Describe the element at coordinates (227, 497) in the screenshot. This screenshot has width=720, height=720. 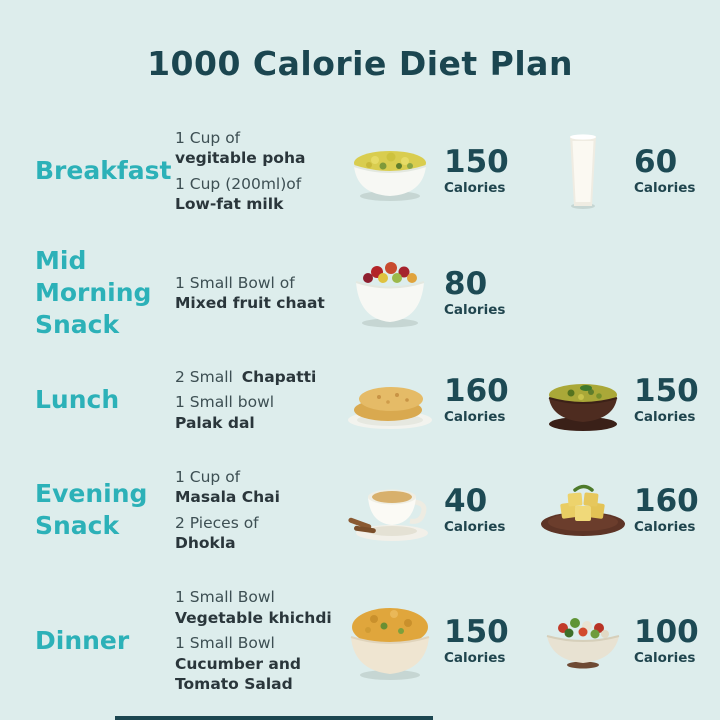
I see `item-food-name: Masala Chai` at that location.